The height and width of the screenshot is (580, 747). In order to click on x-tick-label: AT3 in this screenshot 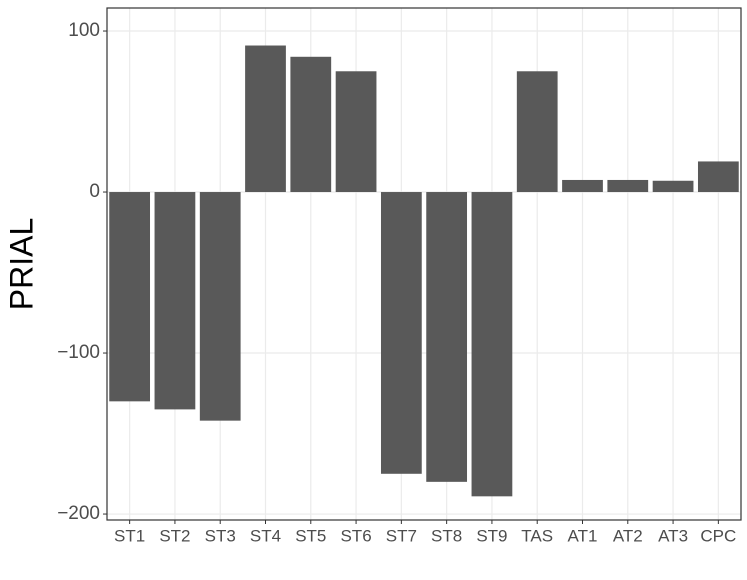, I will do `click(673, 535)`.